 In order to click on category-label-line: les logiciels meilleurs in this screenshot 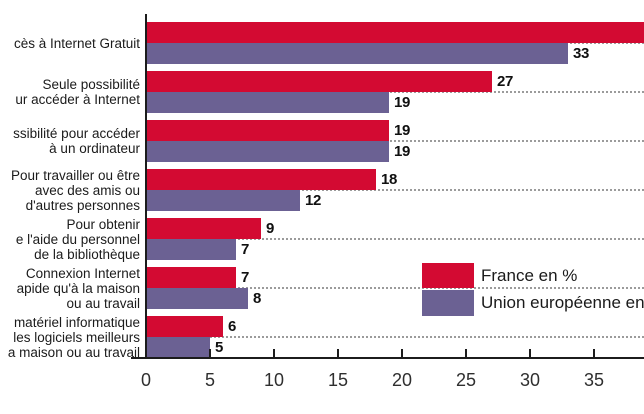, I will do `click(76, 337)`.